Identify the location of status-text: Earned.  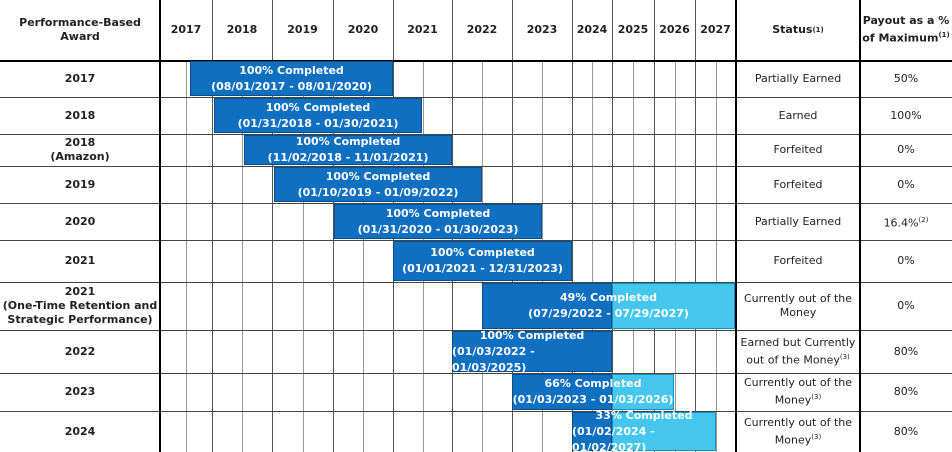
(798, 115).